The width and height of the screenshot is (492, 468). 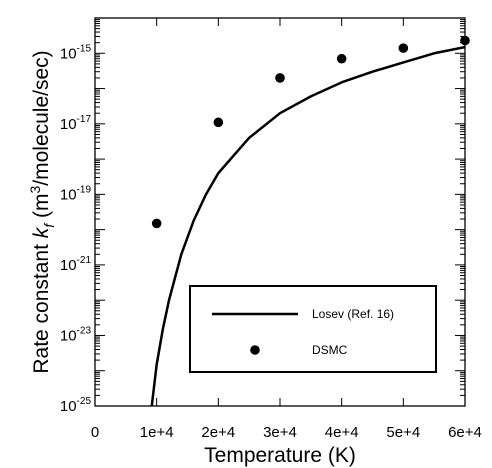 I want to click on y-tick-label: 10-25, so click(x=76, y=405).